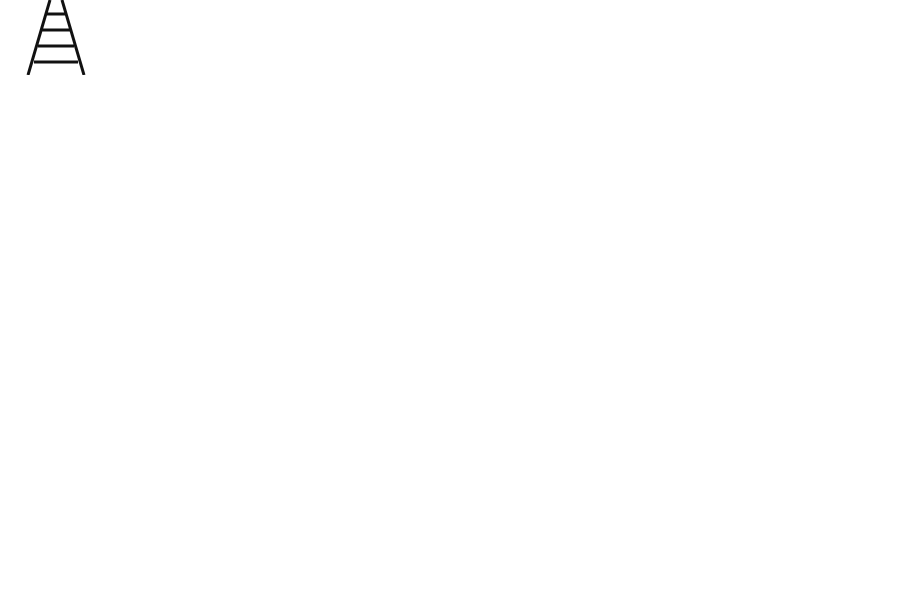  I want to click on ladder-widget, so click(56, 37).